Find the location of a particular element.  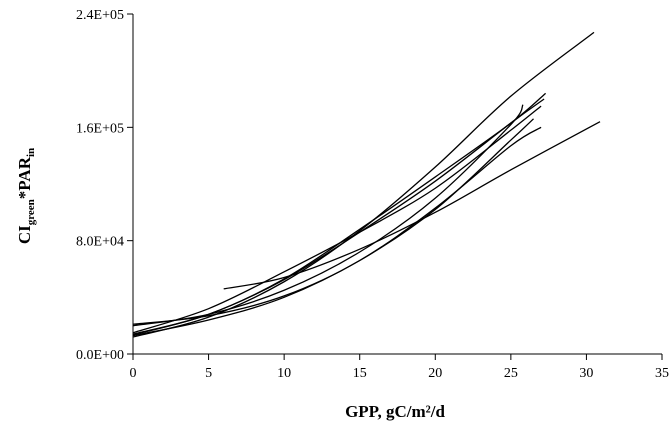

x-tick-label: 20 is located at coordinates (435, 373).